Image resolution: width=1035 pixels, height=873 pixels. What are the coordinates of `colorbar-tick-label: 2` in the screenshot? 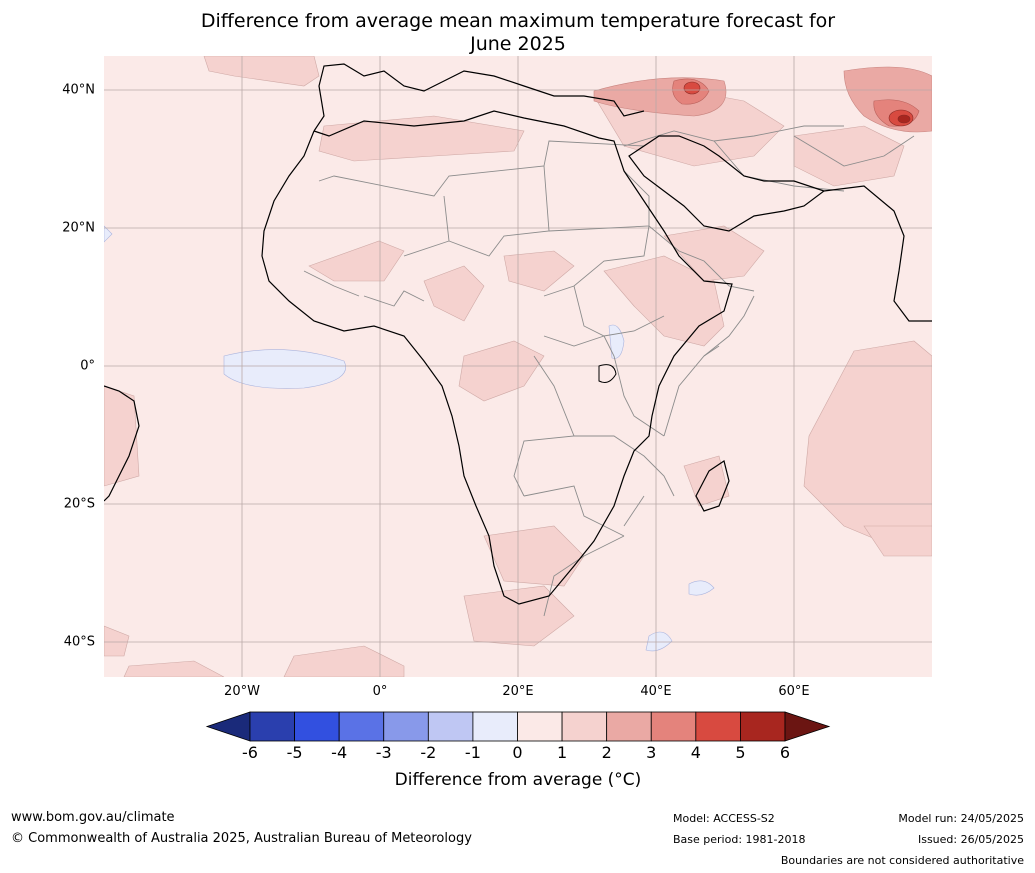 It's located at (606, 752).